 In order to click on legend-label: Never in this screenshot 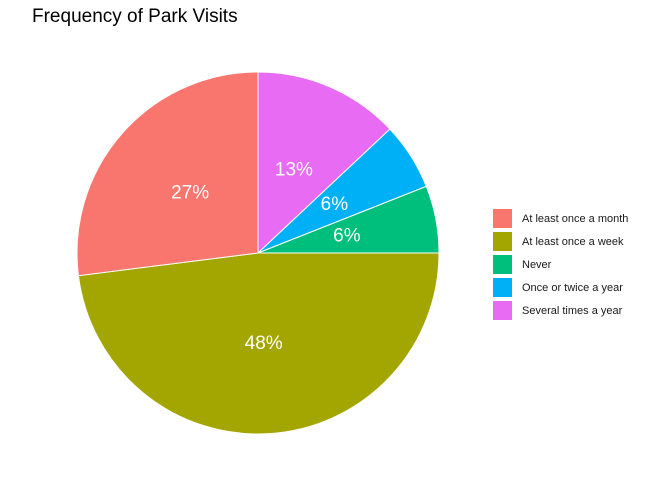, I will do `click(537, 264)`.